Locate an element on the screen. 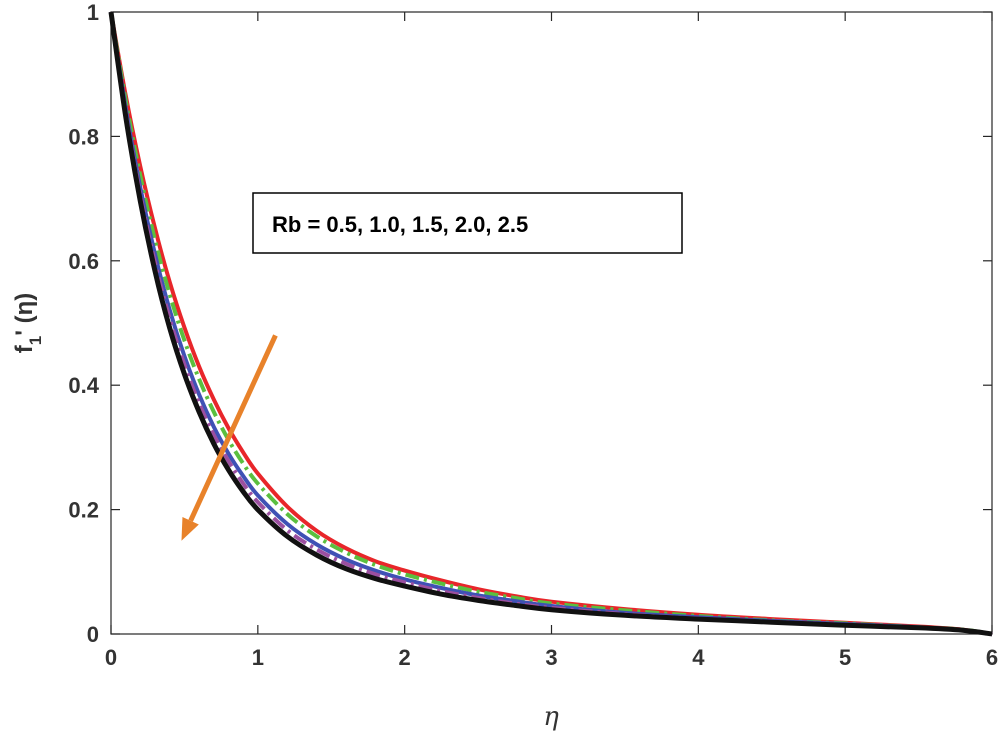 The width and height of the screenshot is (1000, 734). y-axis-label-main: f is located at coordinates (24, 348).